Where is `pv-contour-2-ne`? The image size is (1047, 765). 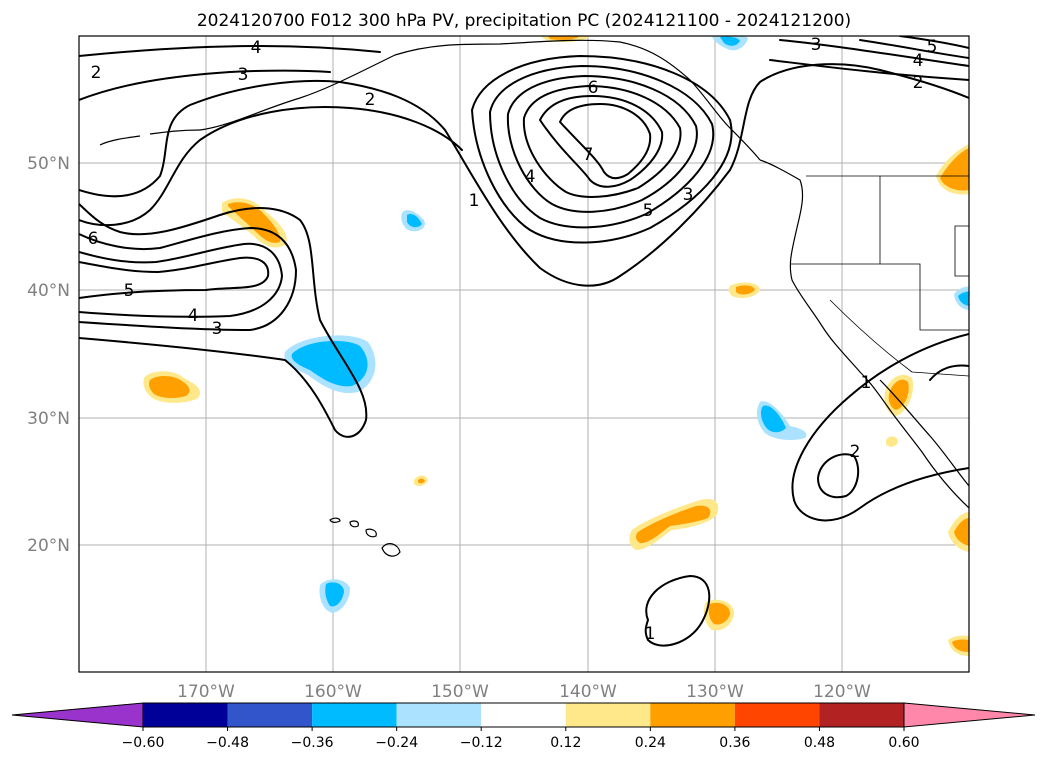 pv-contour-2-ne is located at coordinates (869, 70).